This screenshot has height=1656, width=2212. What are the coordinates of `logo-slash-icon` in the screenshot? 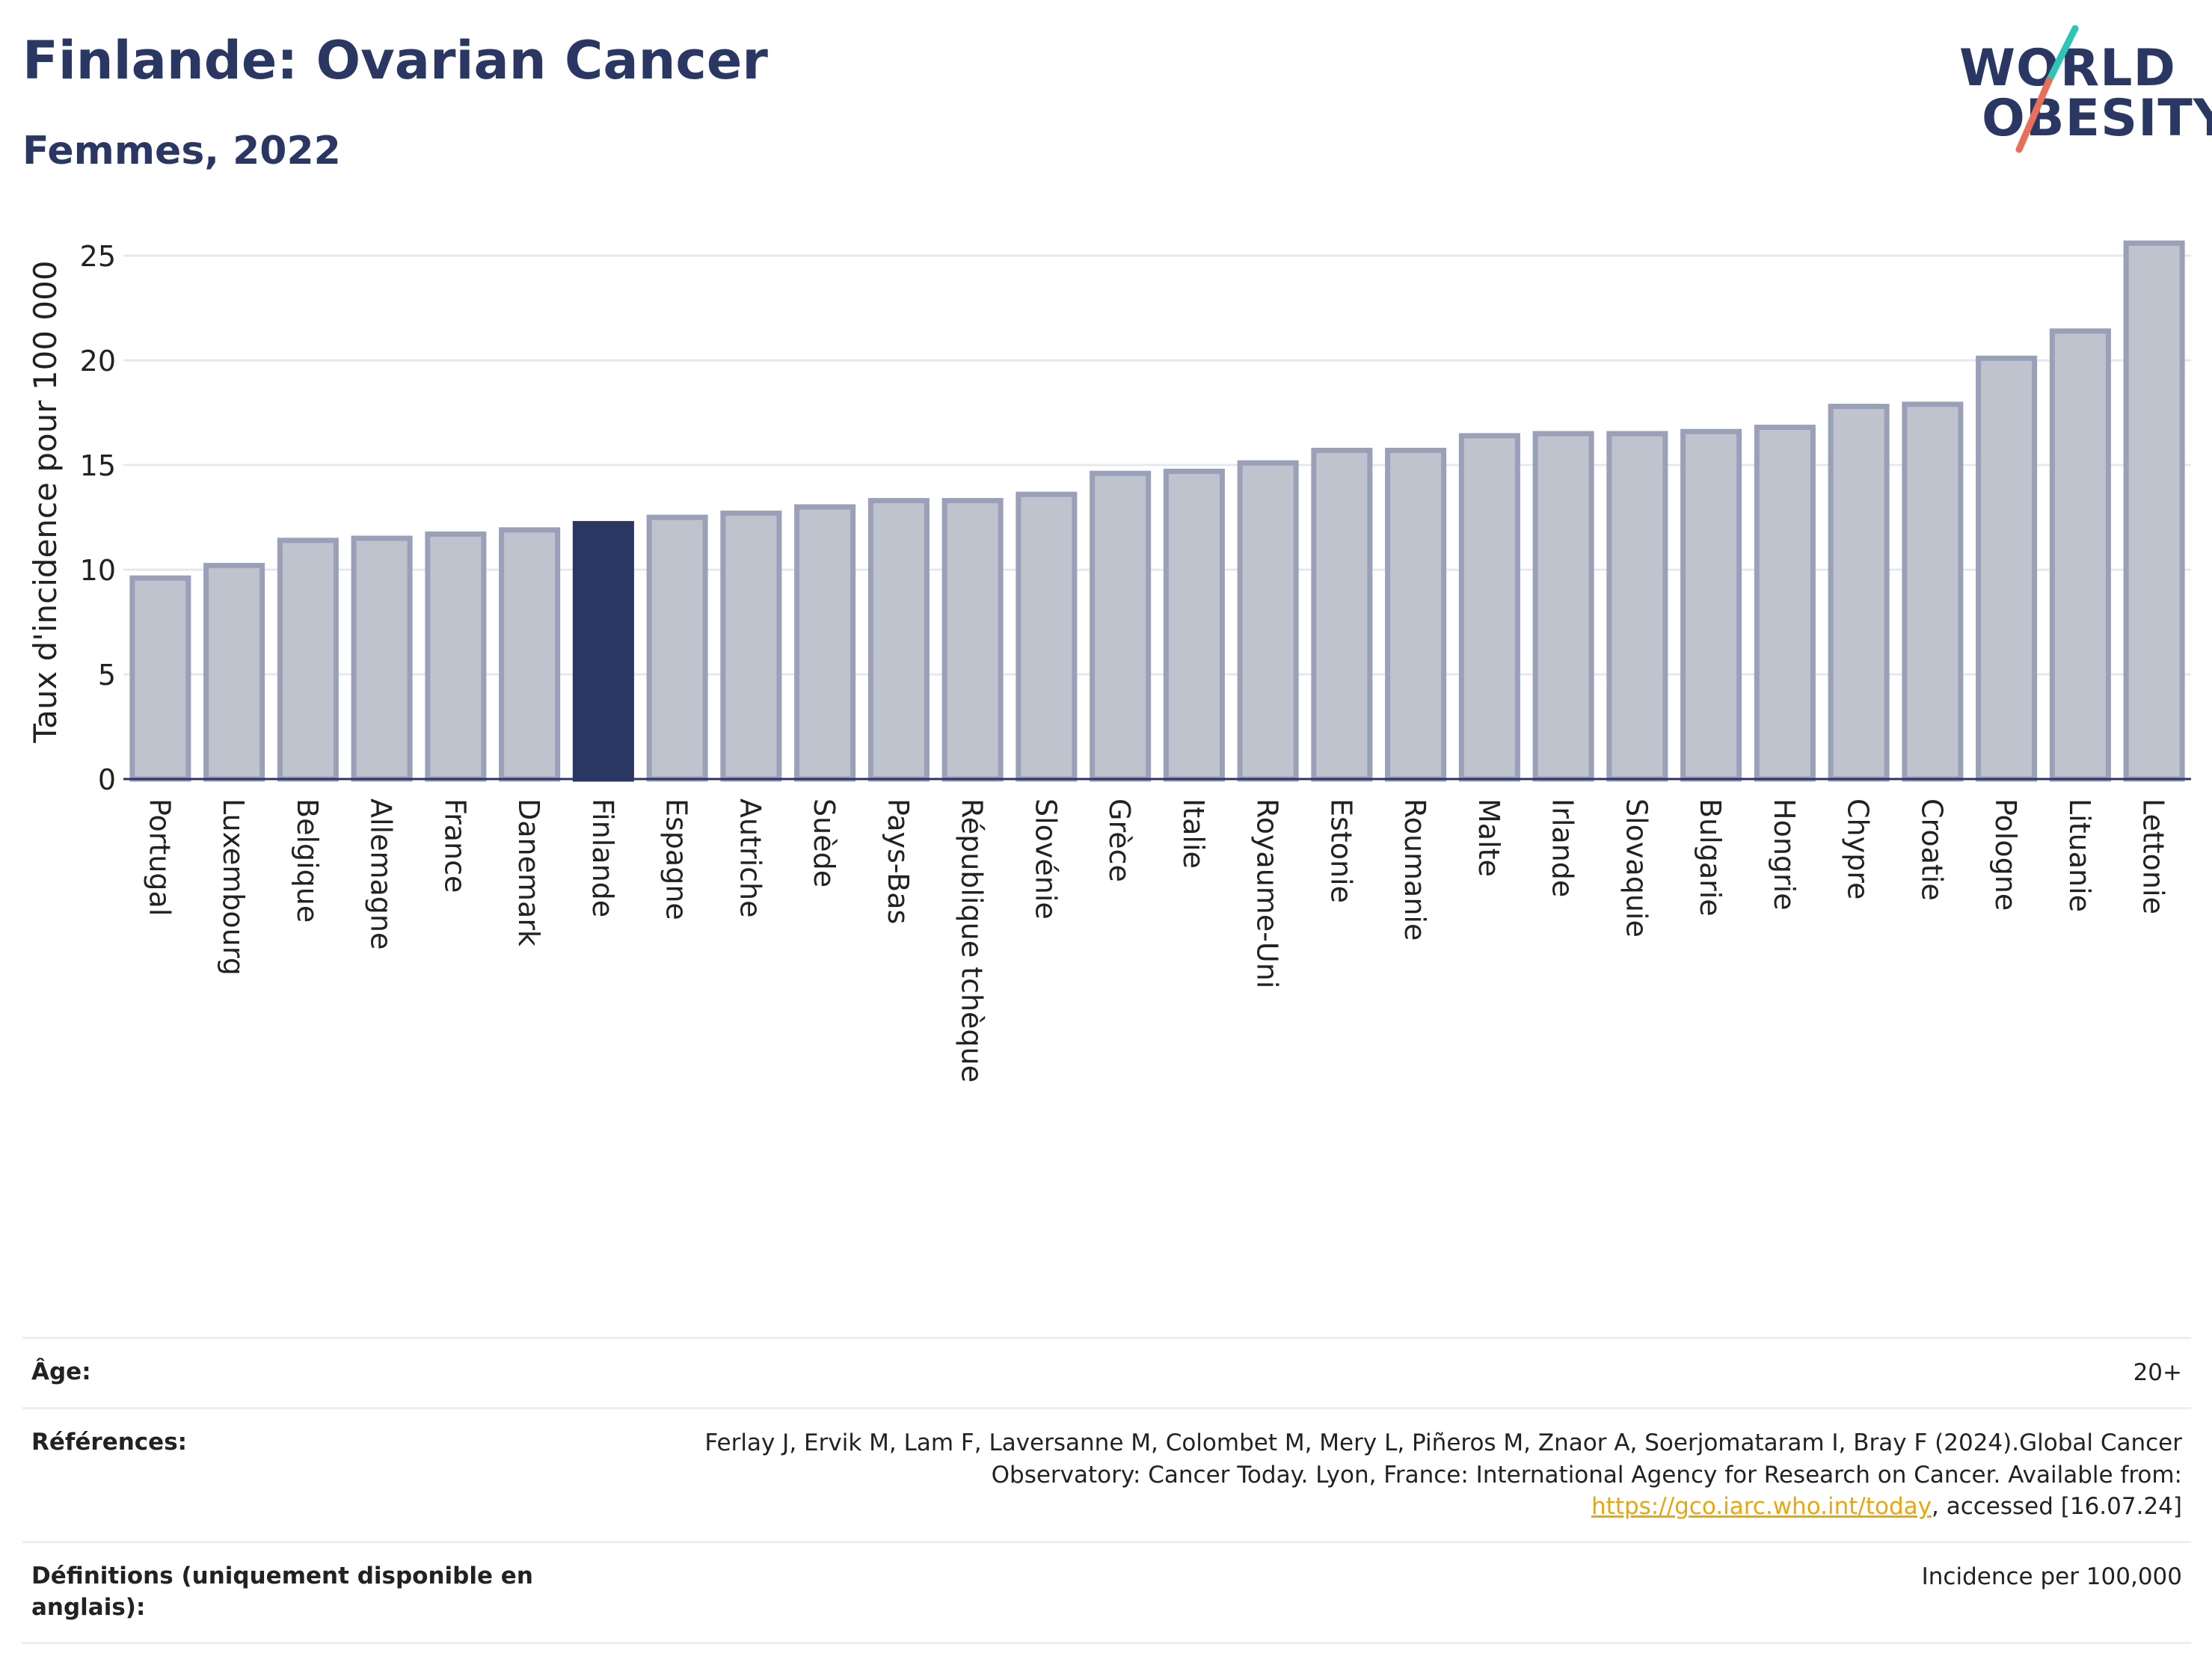 It's located at (2047, 89).